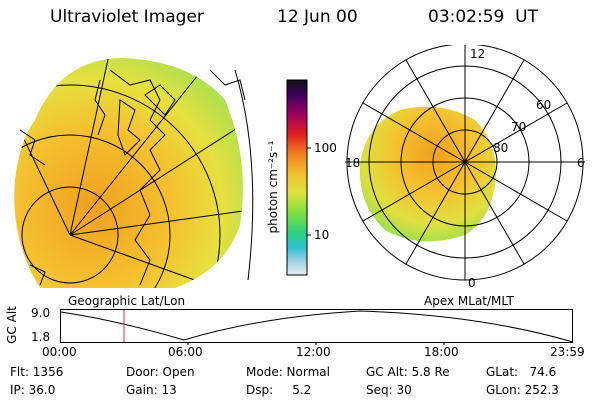  What do you see at coordinates (483, 17) in the screenshot?
I see `time-label: 03:02:59 UT` at bounding box center [483, 17].